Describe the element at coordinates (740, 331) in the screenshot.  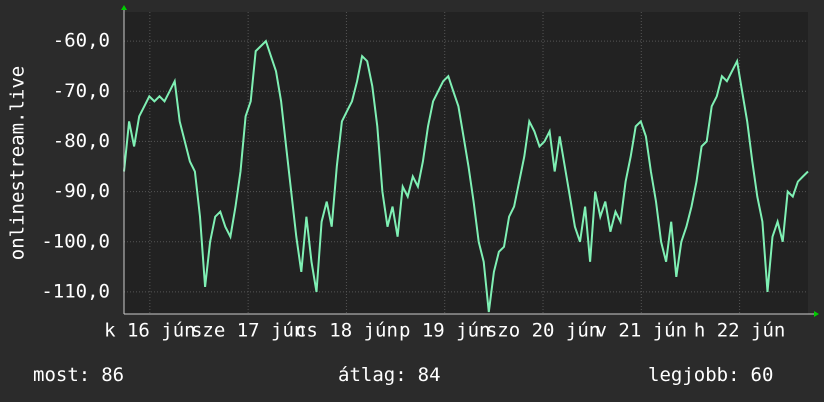
I see `x-tick-label: h 22 jún` at that location.